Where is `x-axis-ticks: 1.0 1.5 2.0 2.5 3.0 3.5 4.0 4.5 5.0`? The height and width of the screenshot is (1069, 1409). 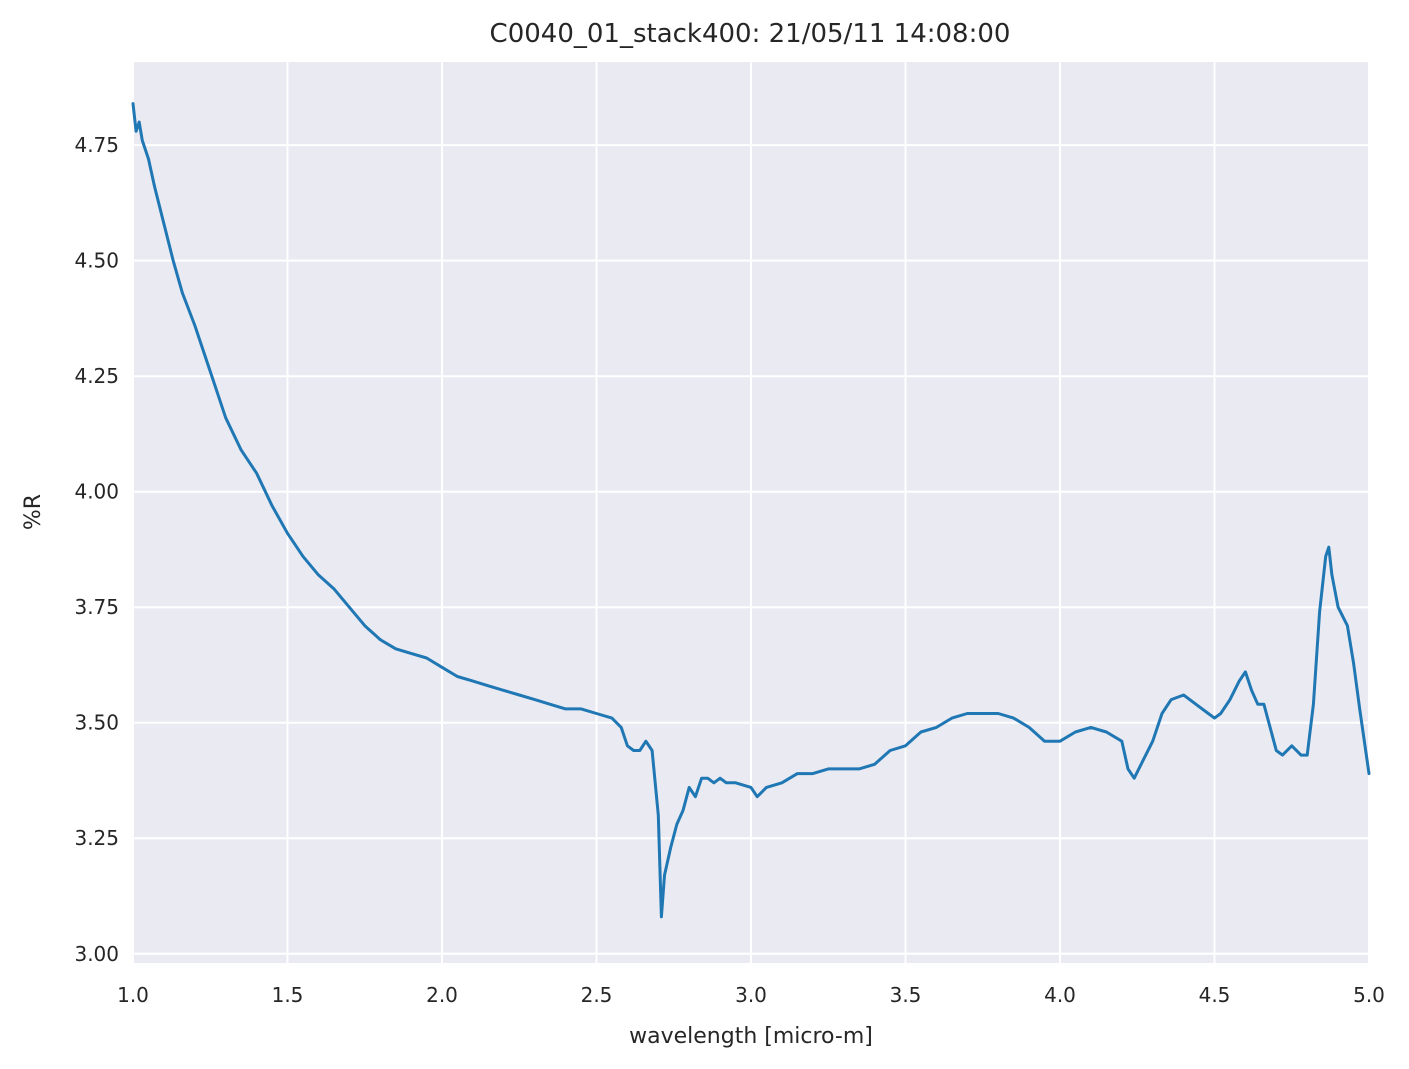 x-axis-ticks: 1.0 1.5 2.0 2.5 3.0 3.5 4.0 4.5 5.0 is located at coordinates (751, 995).